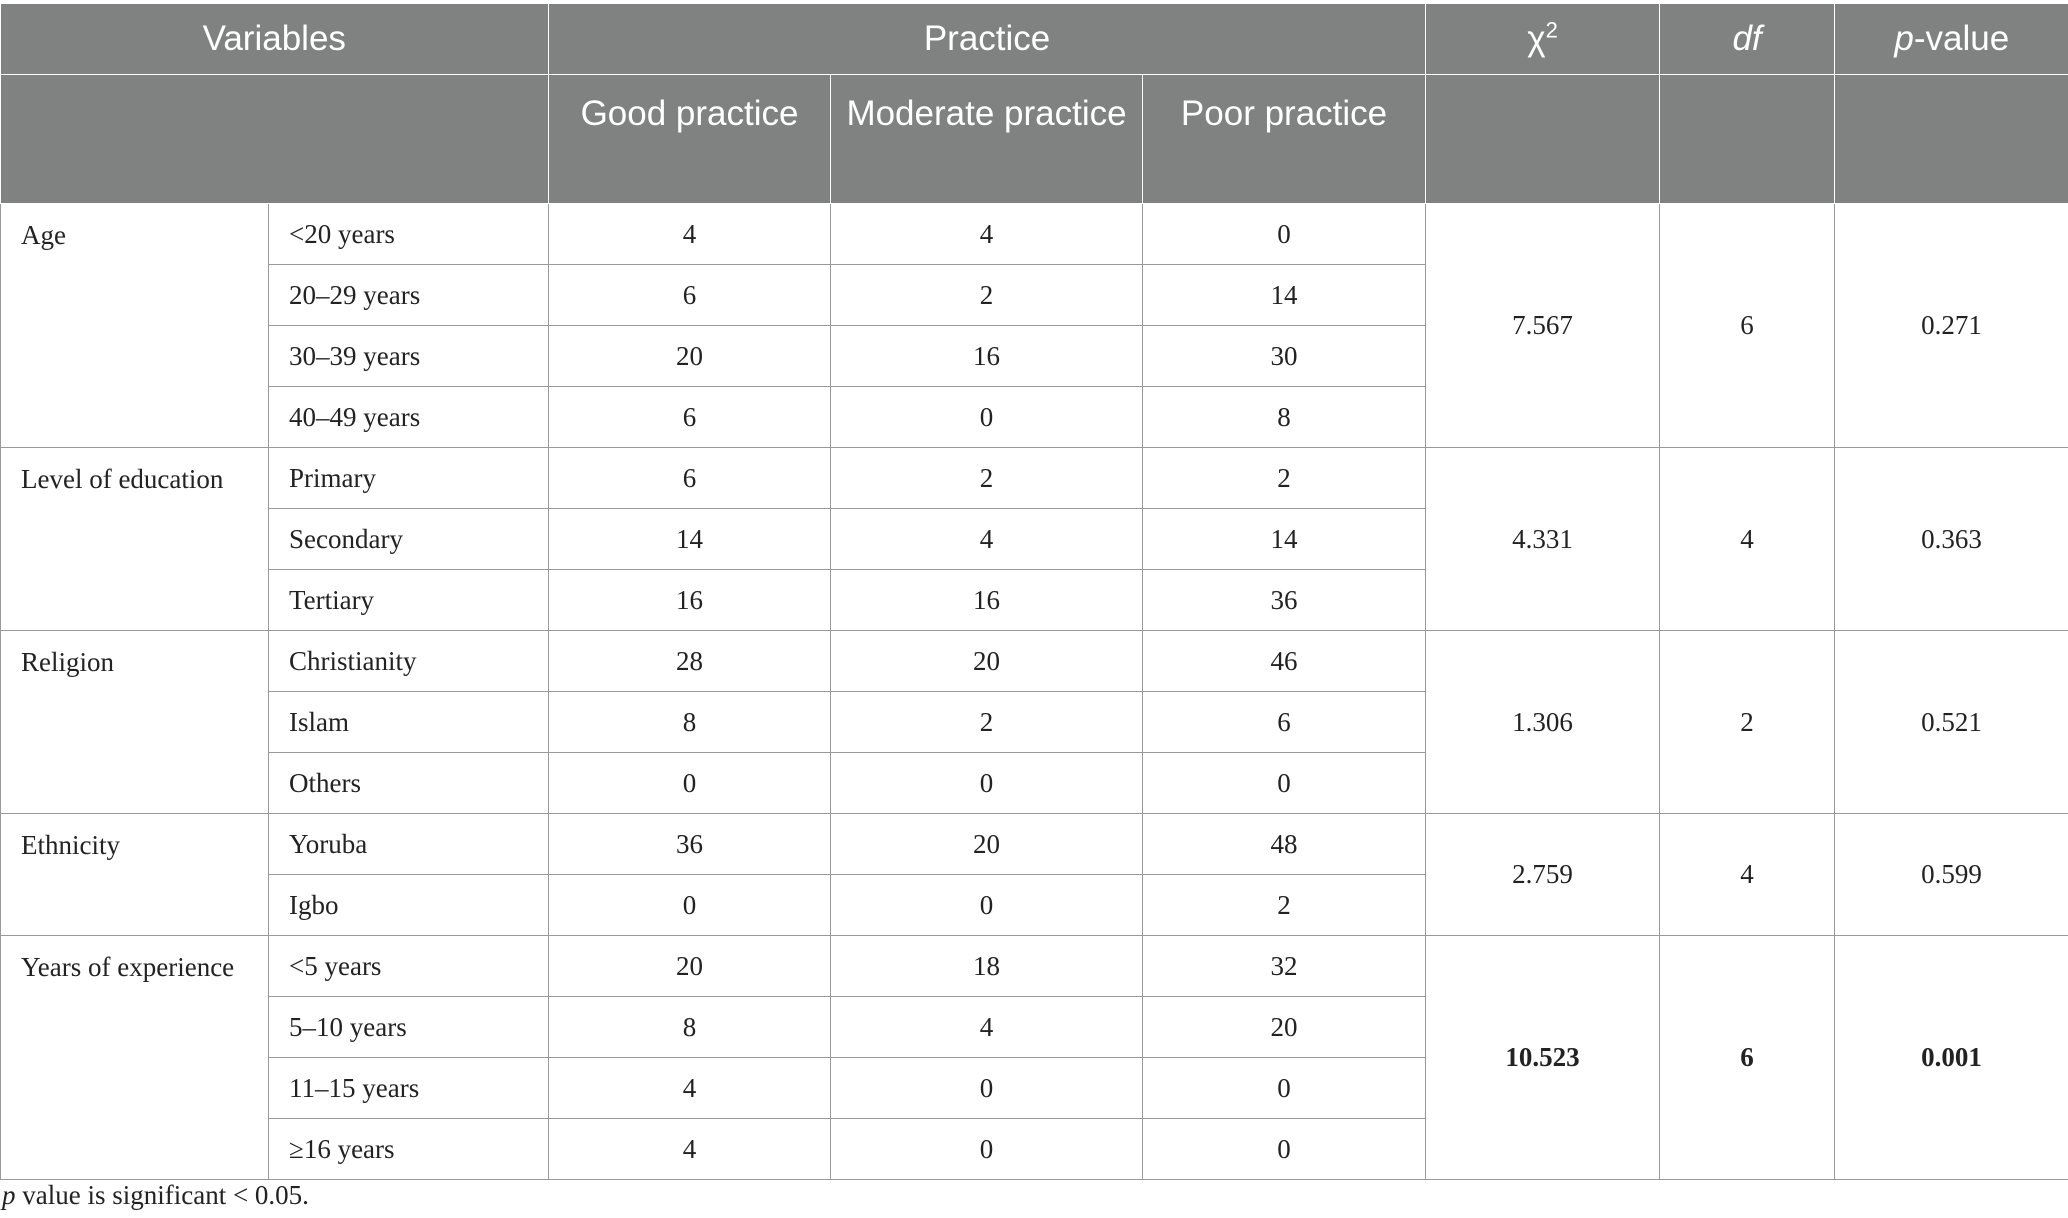  Describe the element at coordinates (1034, 356) in the screenshot. I see `table-row: 30–39 years 20 16 30` at that location.